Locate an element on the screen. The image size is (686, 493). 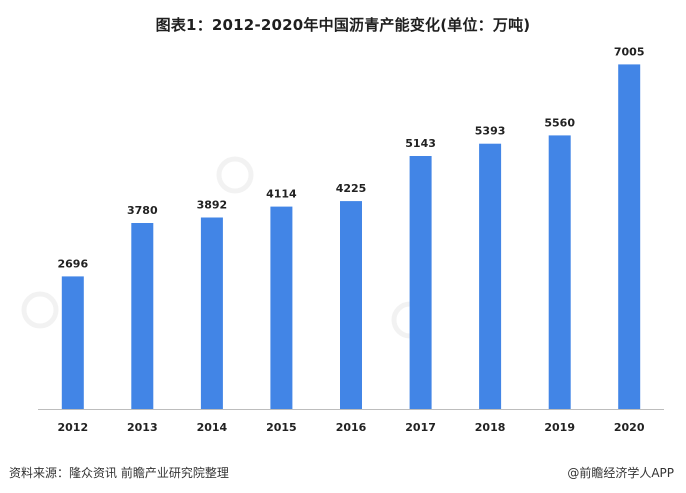
x-tick-labels-group: 2012 2013 2014 2015 2016 2017 2018 2019 2020 is located at coordinates (350, 427).